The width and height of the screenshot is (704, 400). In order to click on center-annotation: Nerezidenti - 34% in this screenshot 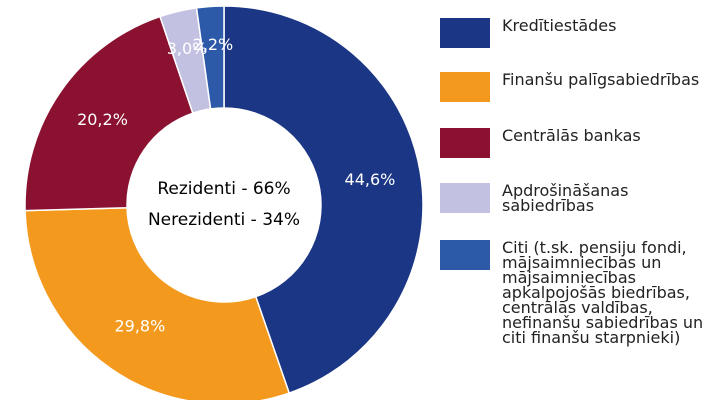, I will do `click(224, 220)`.